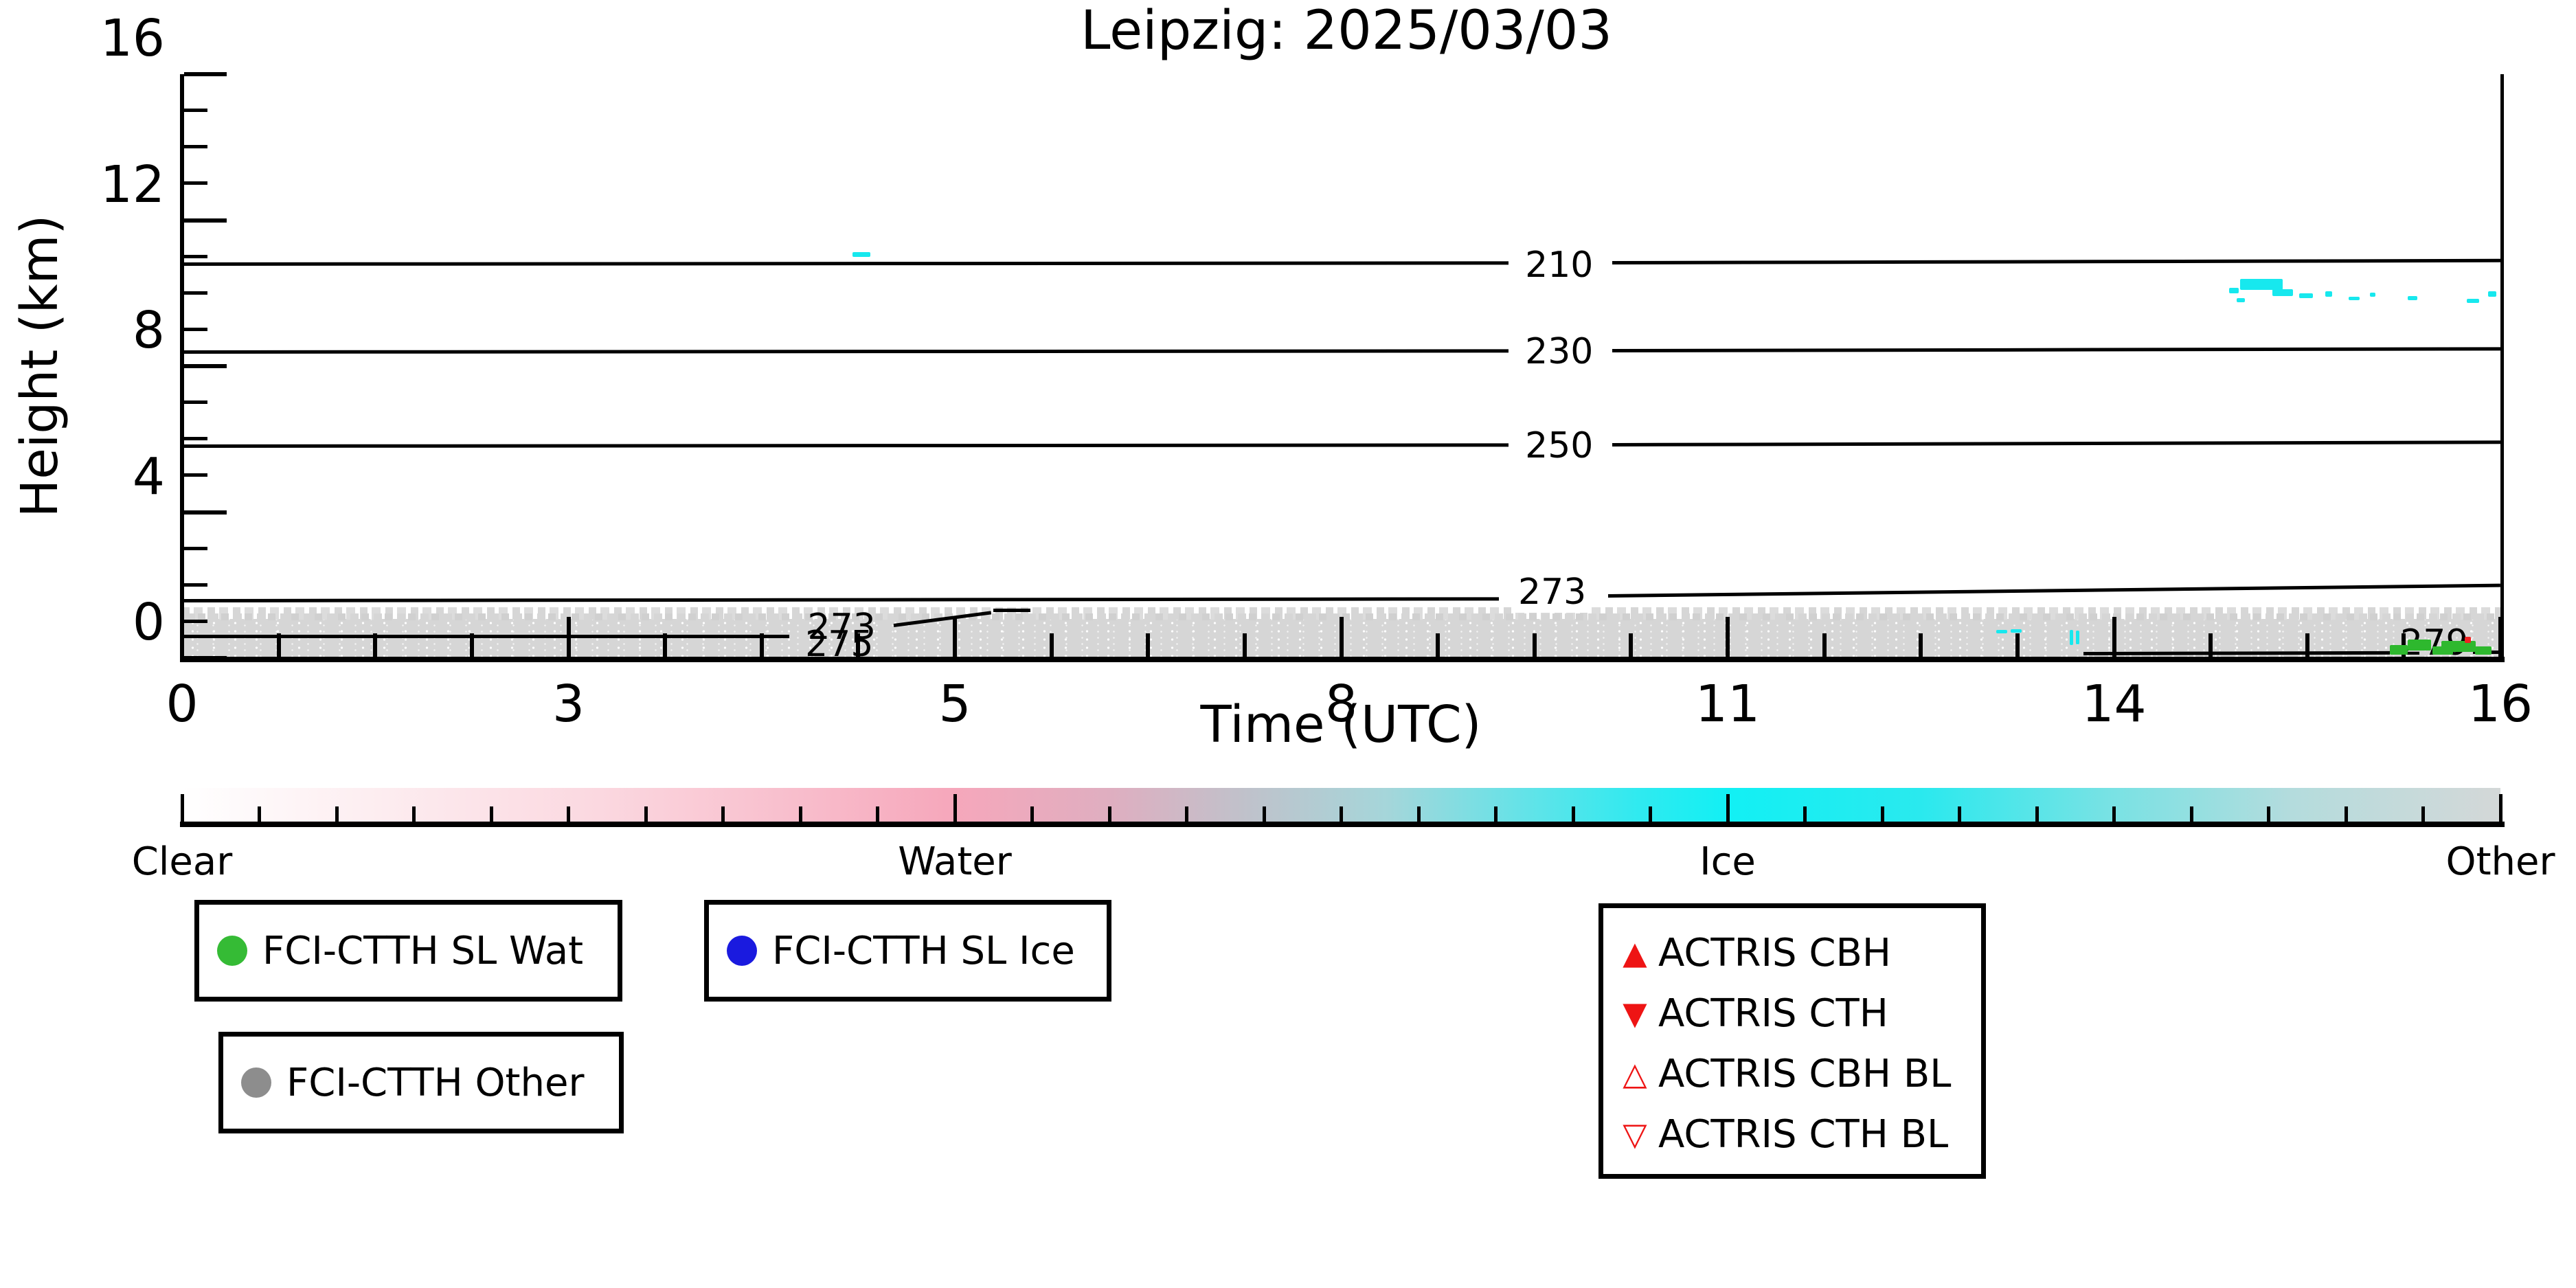 The height and width of the screenshot is (1288, 2576). Describe the element at coordinates (1635, 1073) in the screenshot. I see `triangle-marker-icon: △` at that location.